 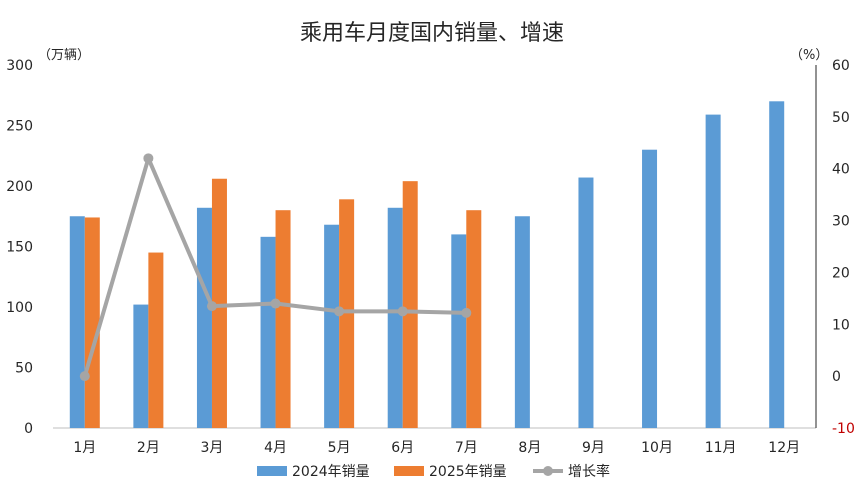 What do you see at coordinates (275, 448) in the screenshot?
I see `x-tick-label: 4月` at bounding box center [275, 448].